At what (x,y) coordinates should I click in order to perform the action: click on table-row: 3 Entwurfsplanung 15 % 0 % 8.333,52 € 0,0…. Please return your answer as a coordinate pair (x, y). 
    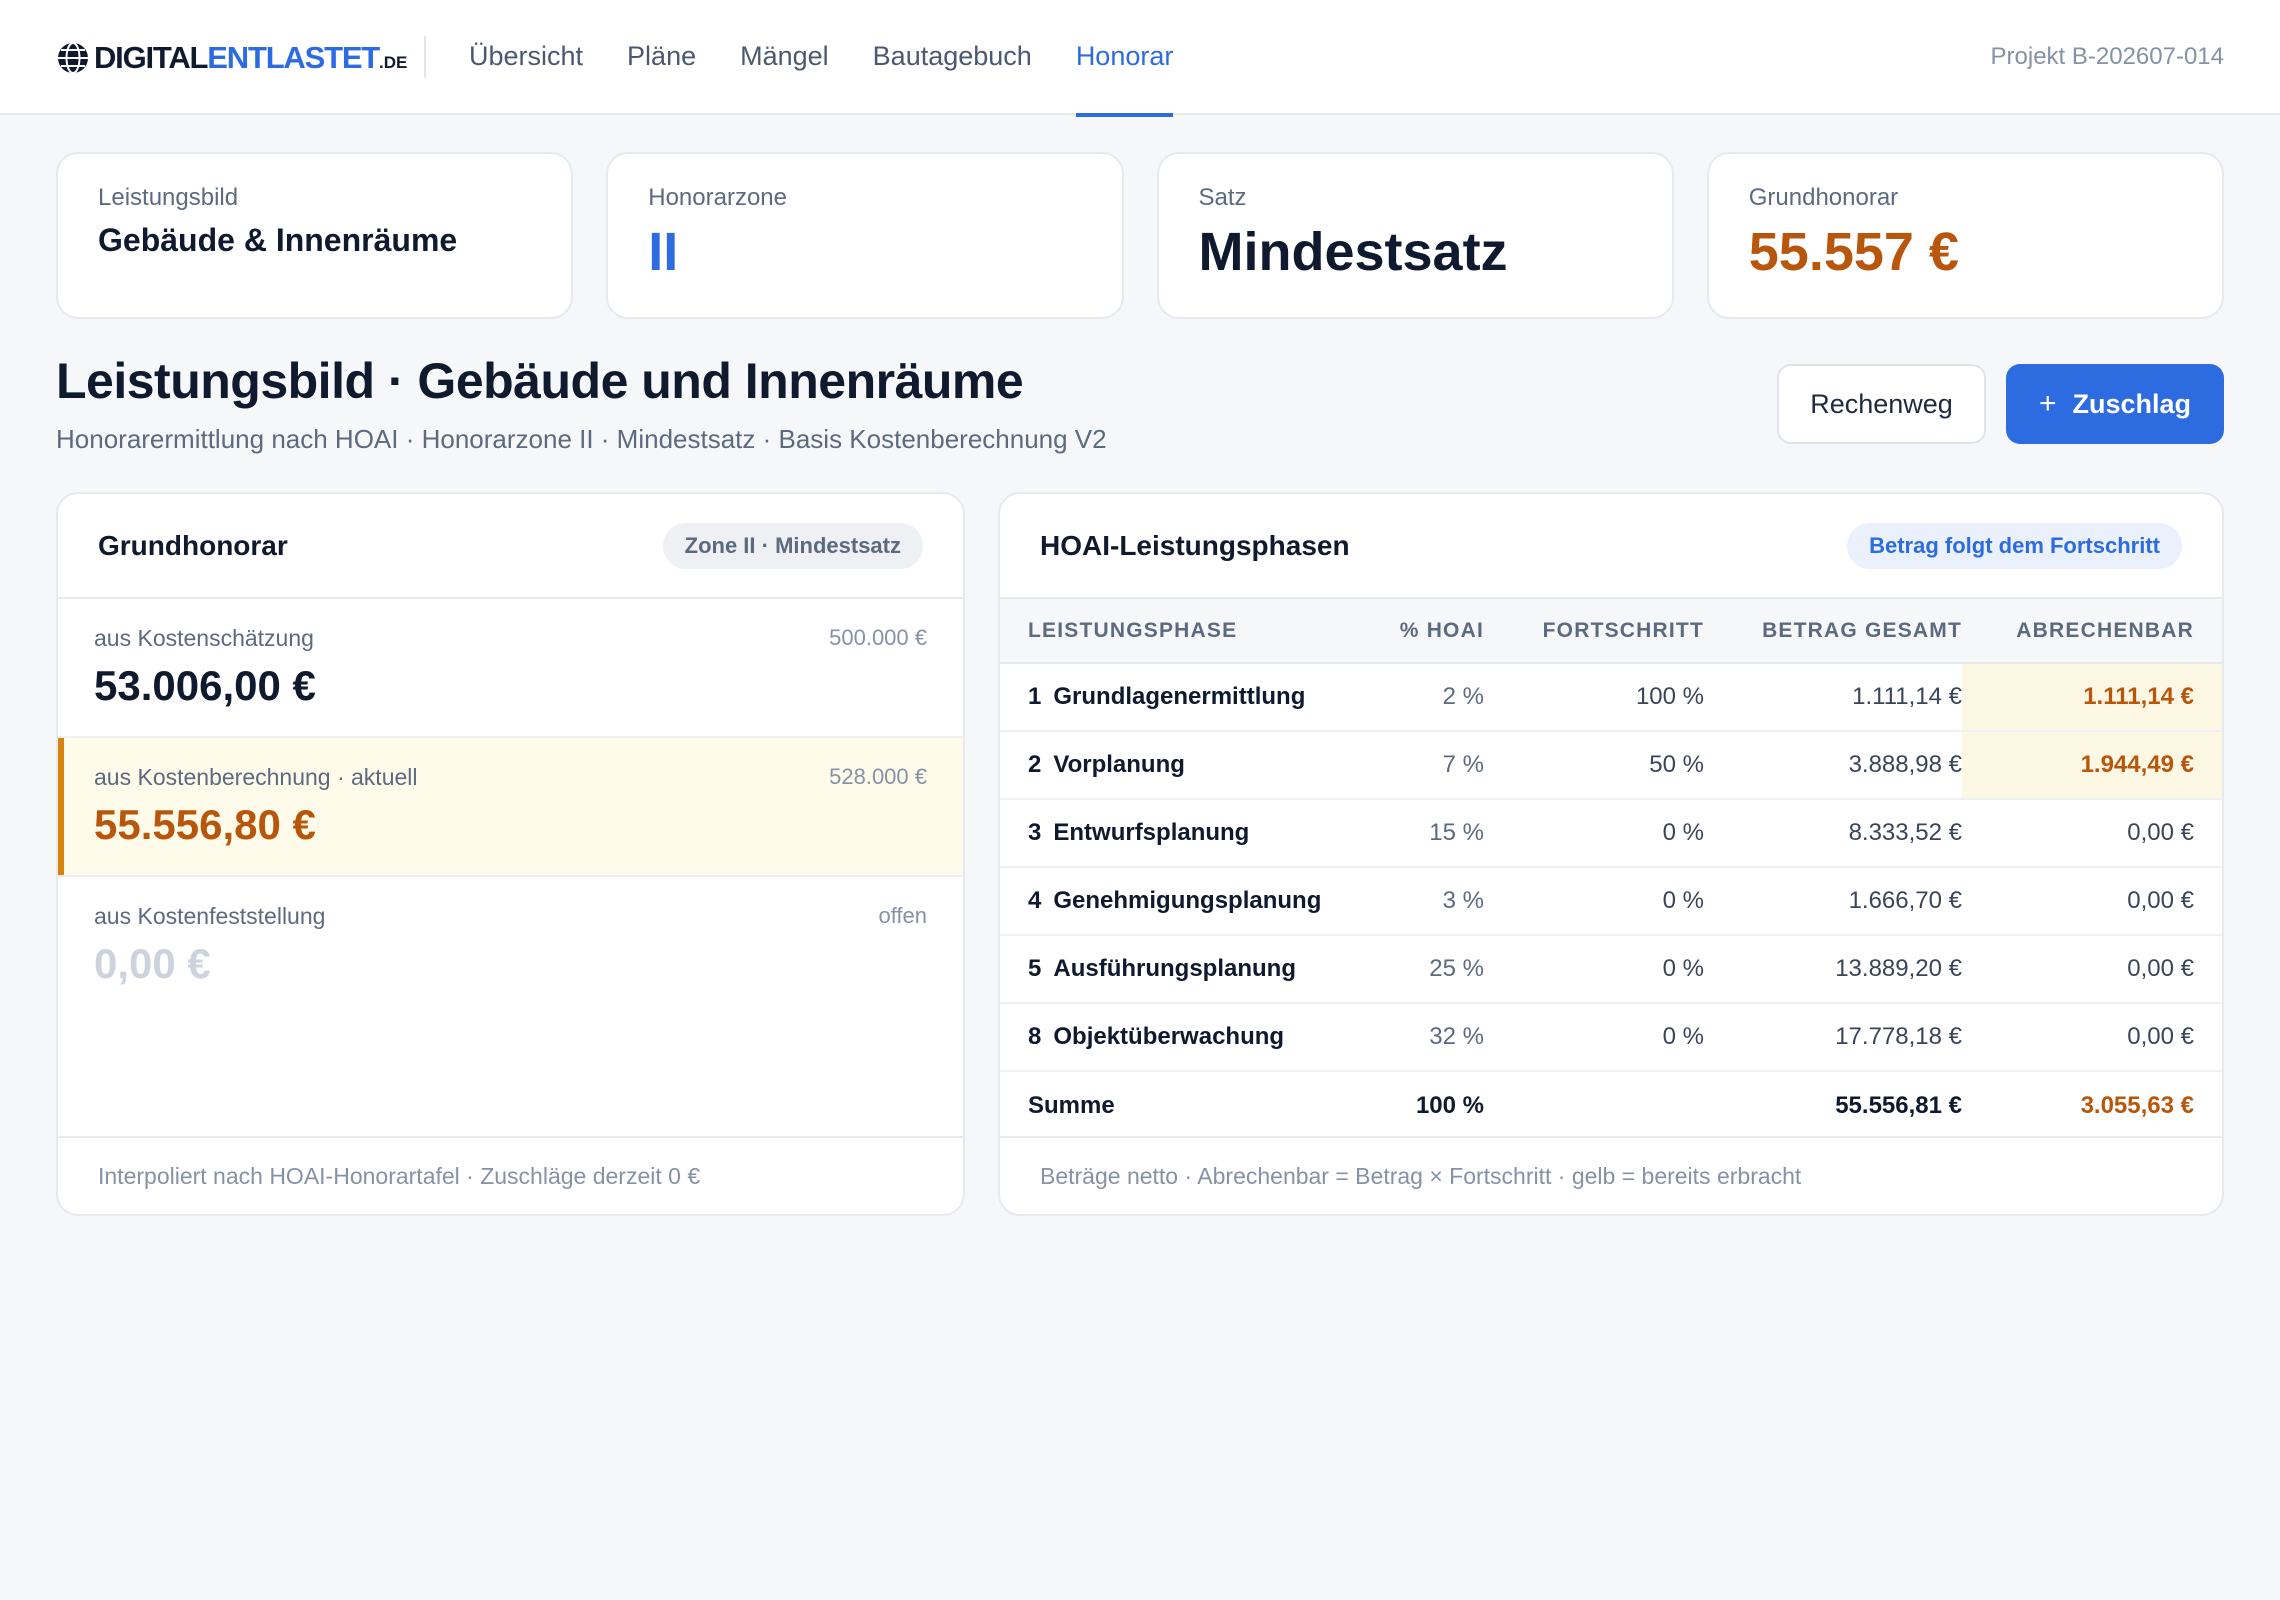
    Looking at the image, I should click on (1611, 833).